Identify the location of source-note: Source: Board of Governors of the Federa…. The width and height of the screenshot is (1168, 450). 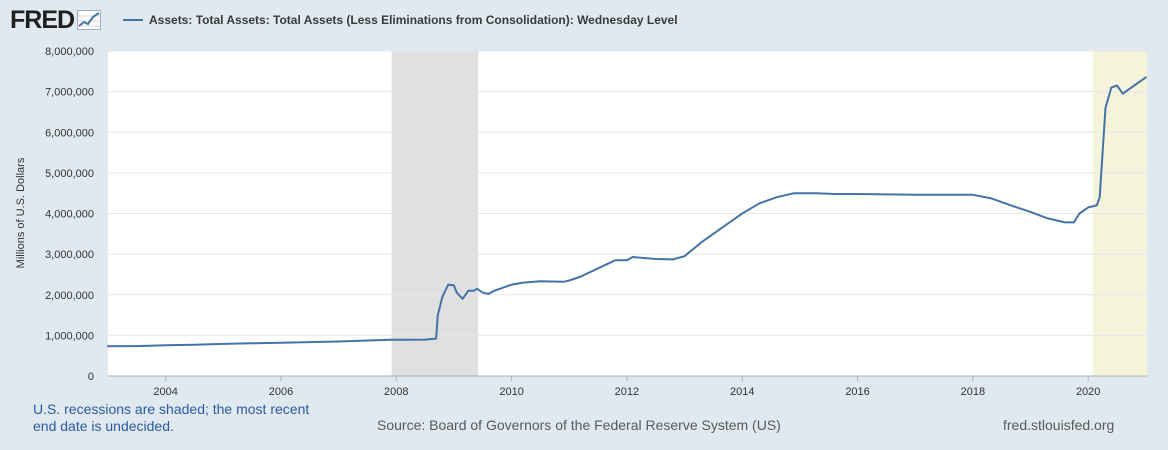
(579, 425).